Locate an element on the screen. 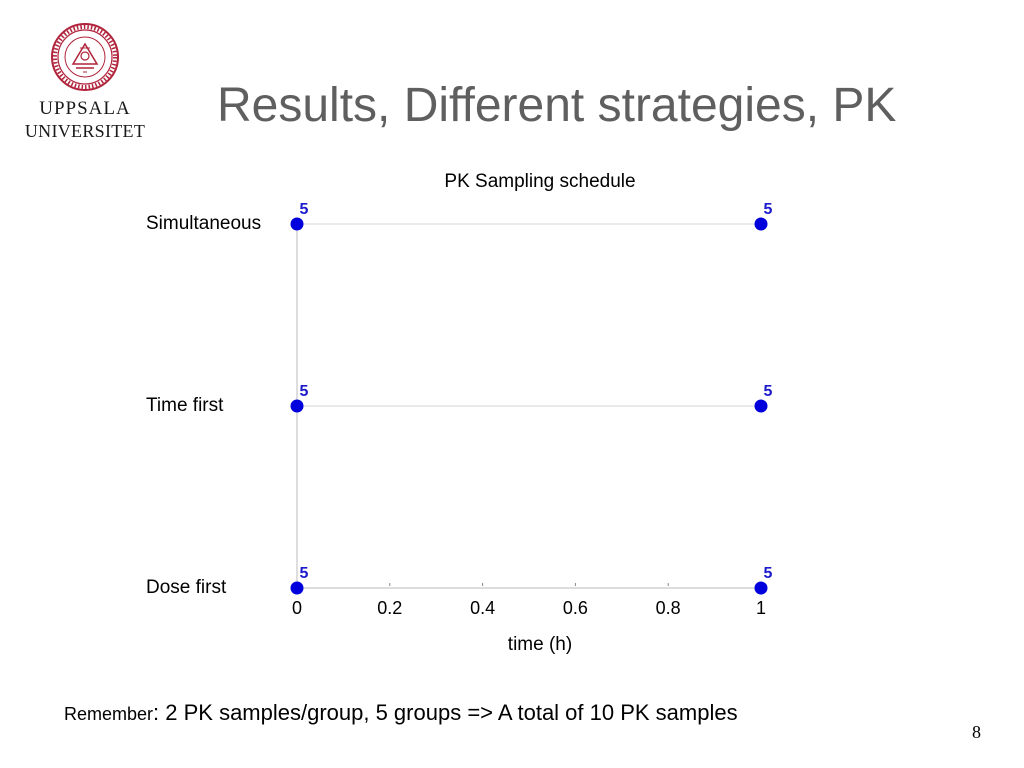 This screenshot has width=1024, height=768. university-logo: UPPSALA UNIVERSITET is located at coordinates (85, 85).